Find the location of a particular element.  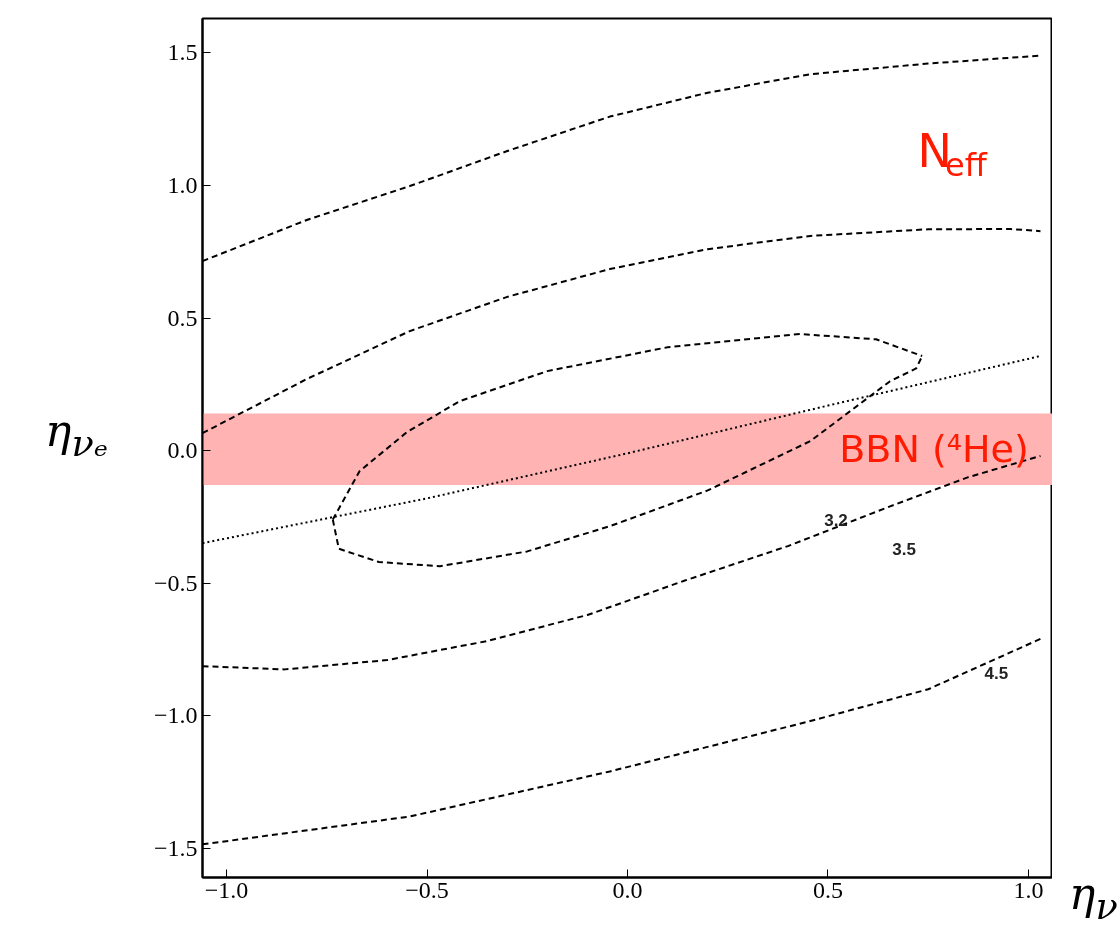

y-tick-label: −1.5 is located at coordinates (175, 847).